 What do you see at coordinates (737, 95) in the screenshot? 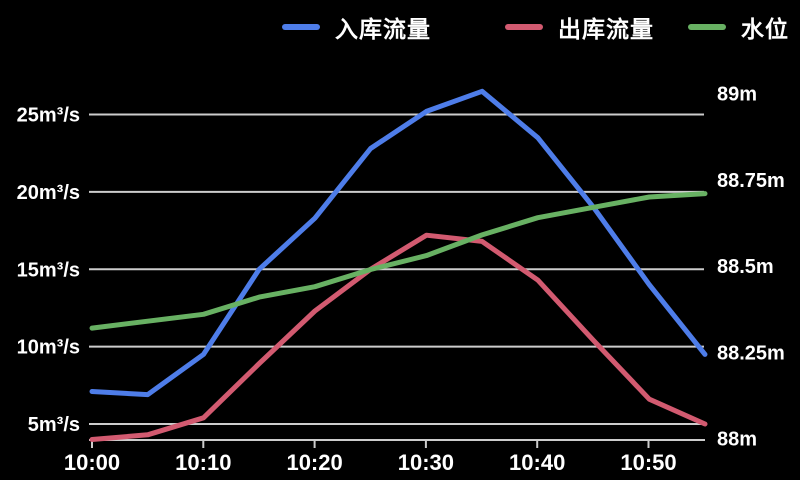
I see `right-axis-label: 89m` at bounding box center [737, 95].